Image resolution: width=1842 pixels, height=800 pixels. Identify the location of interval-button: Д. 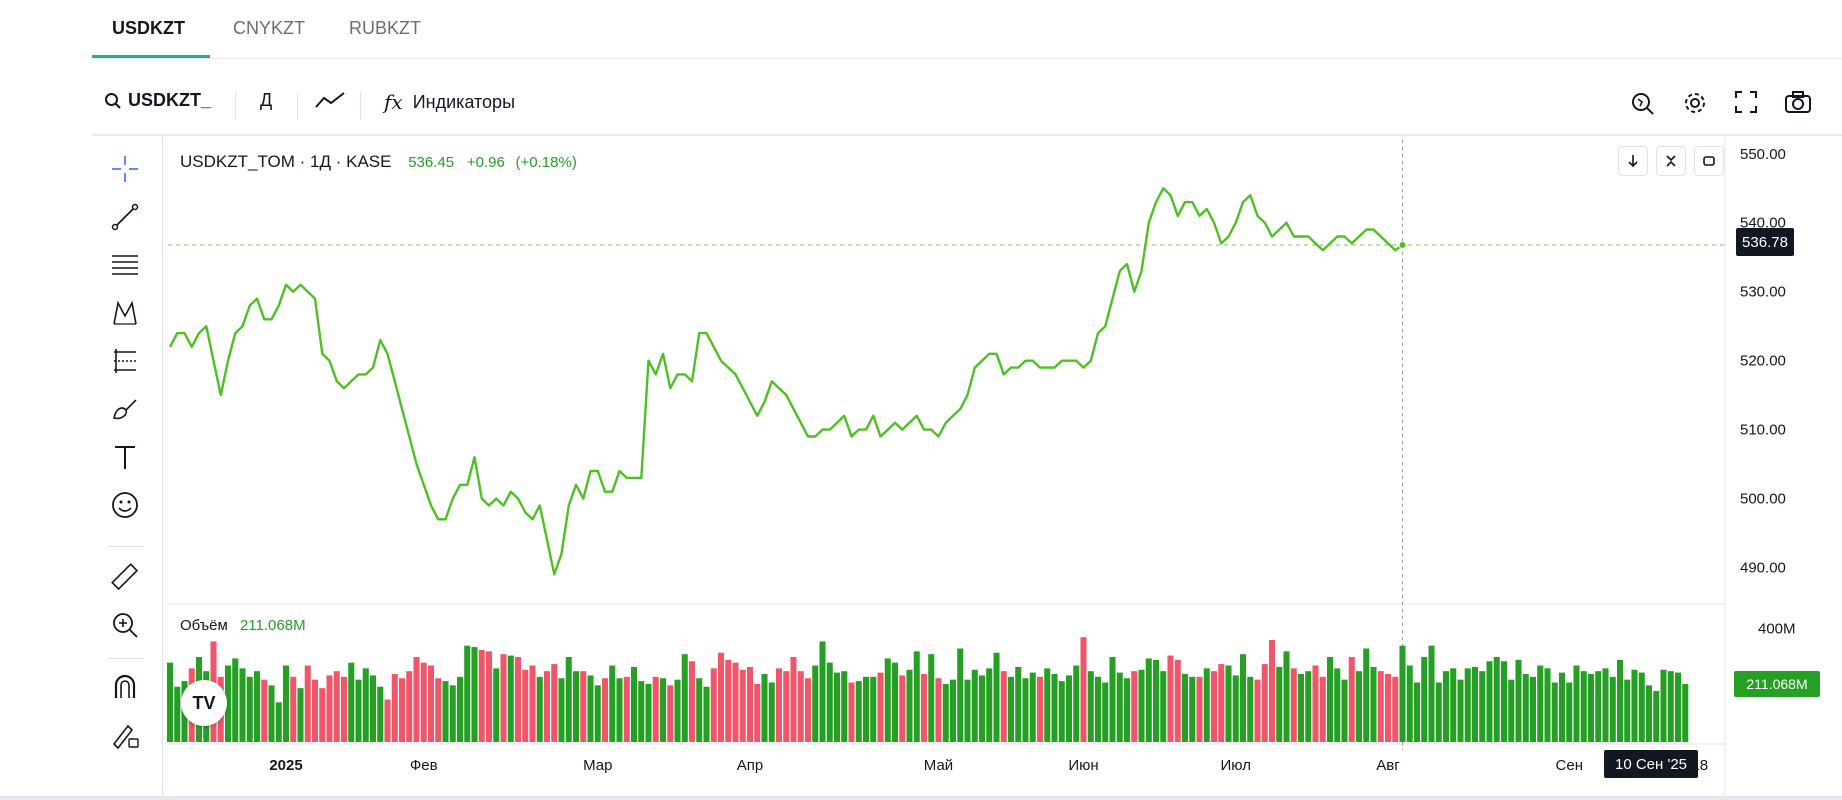
(266, 100).